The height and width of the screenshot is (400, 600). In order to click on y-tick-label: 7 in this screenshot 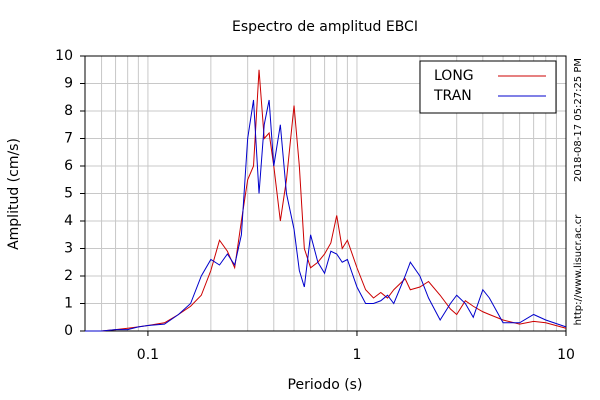, I will do `click(68, 139)`.